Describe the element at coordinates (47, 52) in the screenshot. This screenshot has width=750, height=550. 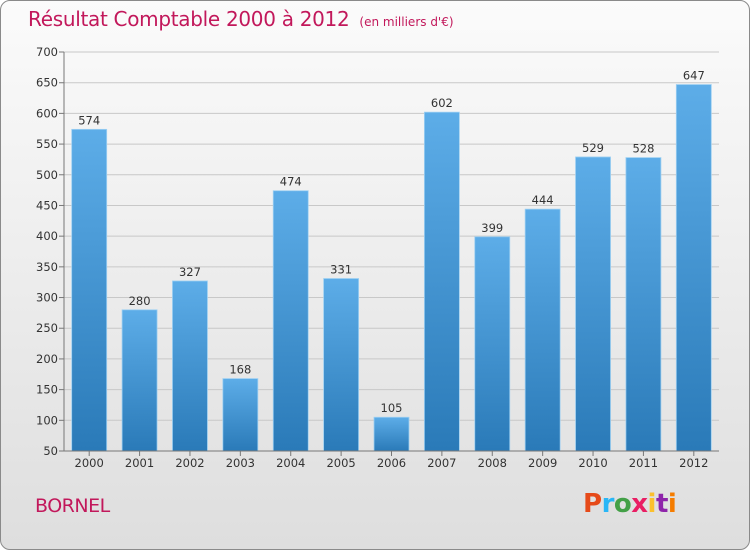
I see `y-tick-label-700: 700` at that location.